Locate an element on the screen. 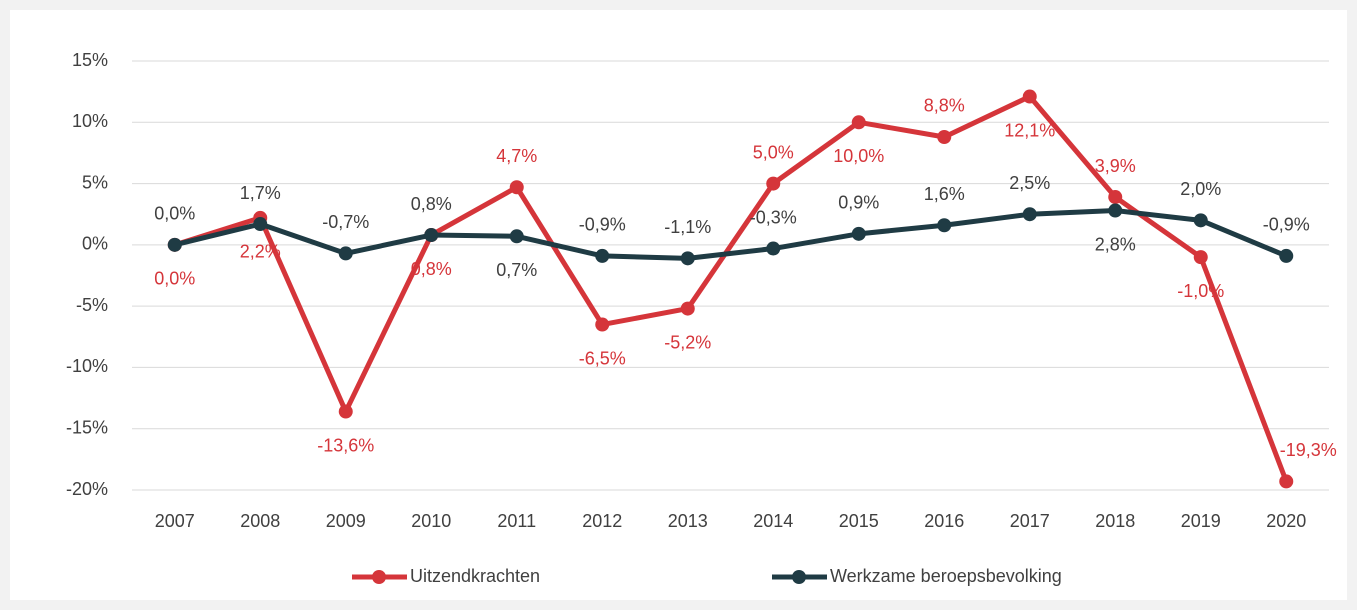 The width and height of the screenshot is (1357, 610). x-tick-label: 2018 is located at coordinates (1115, 521).